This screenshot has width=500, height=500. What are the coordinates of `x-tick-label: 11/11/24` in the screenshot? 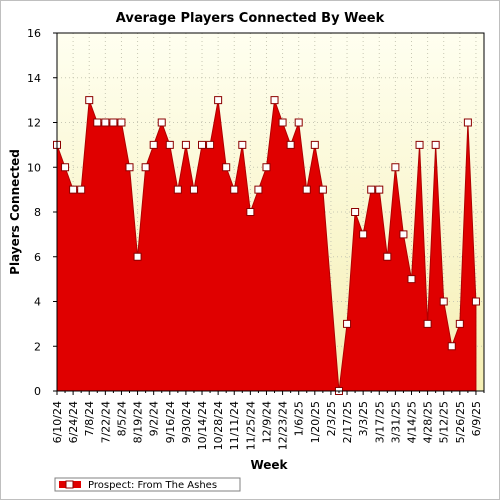 It's located at (234, 425).